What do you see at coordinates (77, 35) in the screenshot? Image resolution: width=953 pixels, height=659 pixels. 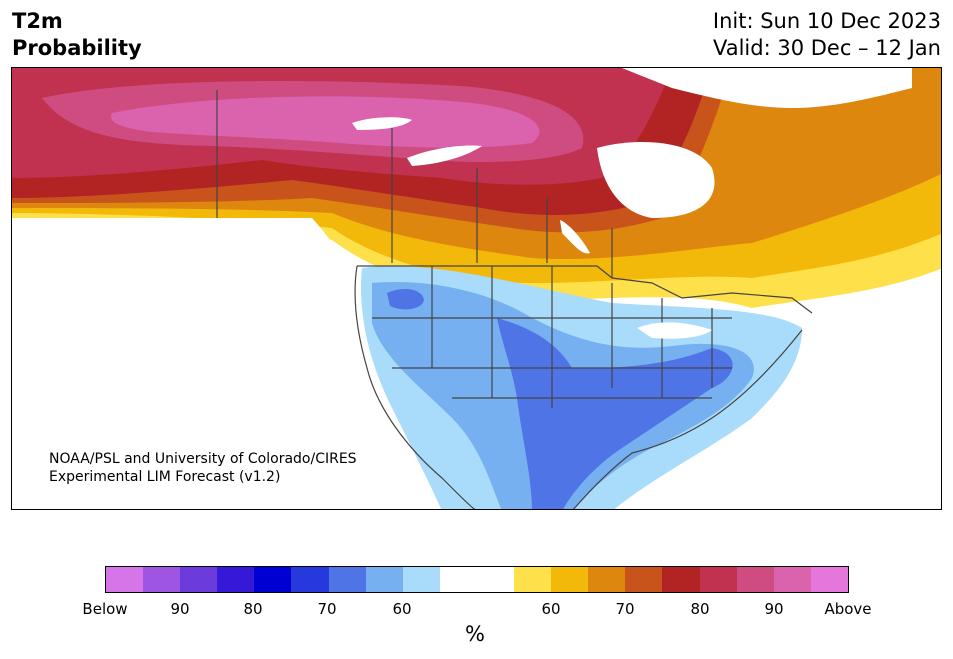 I see `chart-title: T2m Probability` at bounding box center [77, 35].